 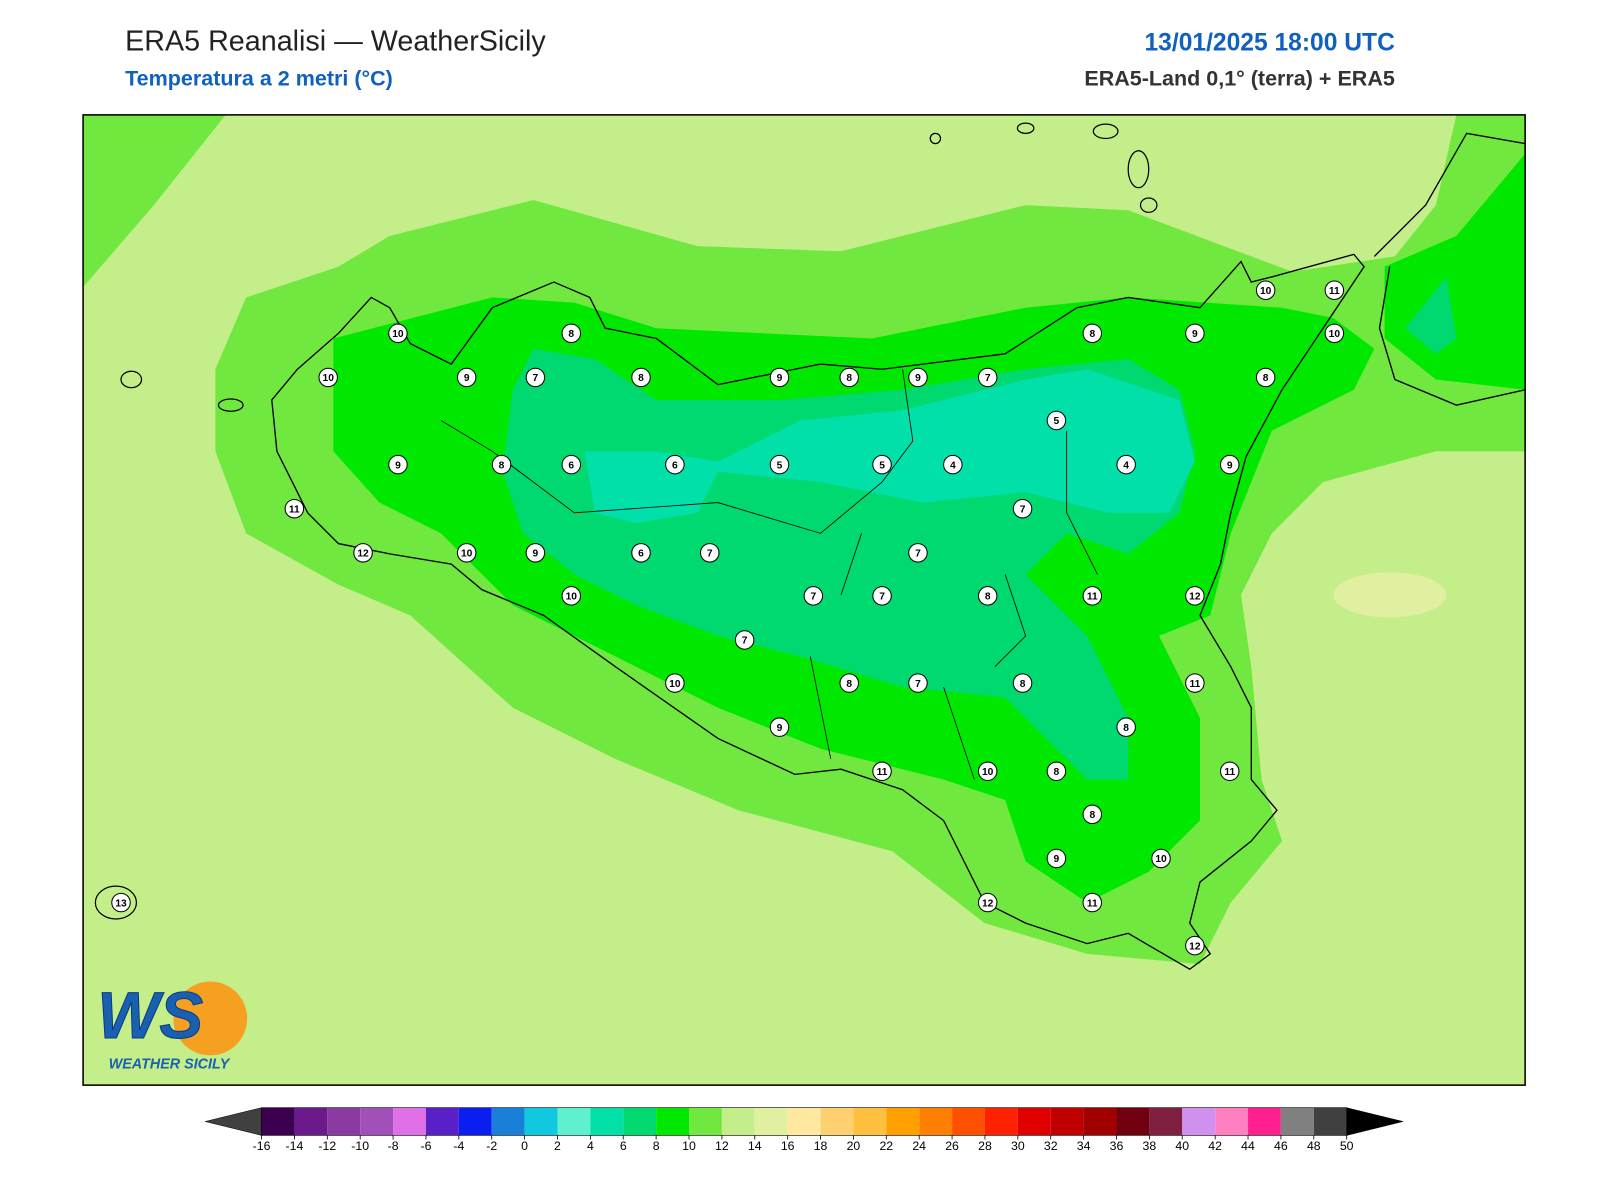 I want to click on colorbar-tick-label: 40, so click(x=1182, y=1146).